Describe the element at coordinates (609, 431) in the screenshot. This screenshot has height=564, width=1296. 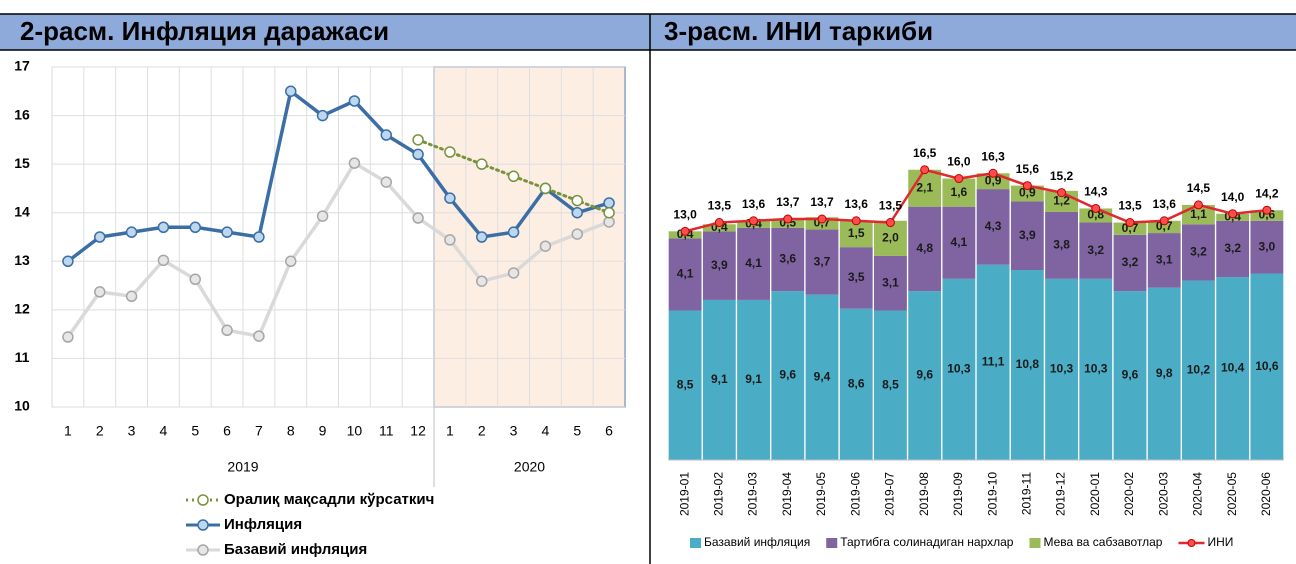
I see `x-tick-label: 6` at that location.